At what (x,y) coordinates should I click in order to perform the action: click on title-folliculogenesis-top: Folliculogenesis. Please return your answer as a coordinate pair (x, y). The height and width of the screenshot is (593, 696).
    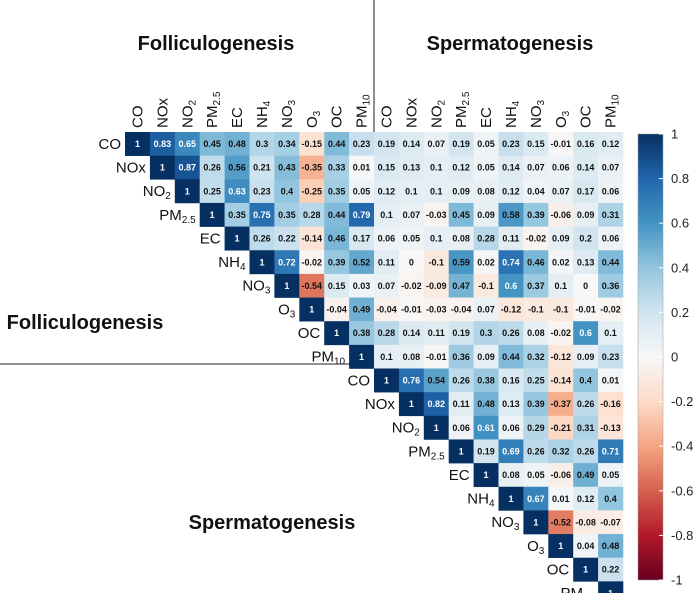
    Looking at the image, I should click on (216, 44).